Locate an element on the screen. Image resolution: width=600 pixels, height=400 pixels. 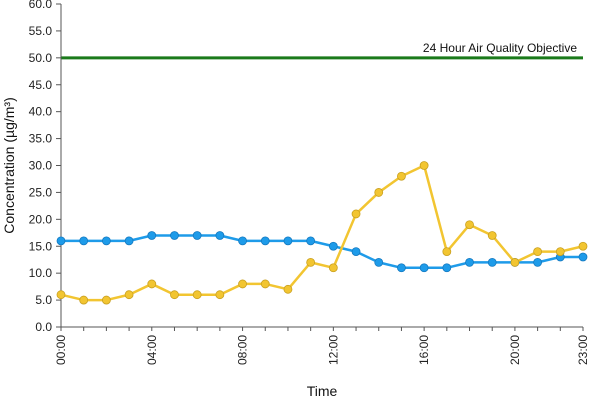
y-tick-label: 30.0 is located at coordinates (41, 166).